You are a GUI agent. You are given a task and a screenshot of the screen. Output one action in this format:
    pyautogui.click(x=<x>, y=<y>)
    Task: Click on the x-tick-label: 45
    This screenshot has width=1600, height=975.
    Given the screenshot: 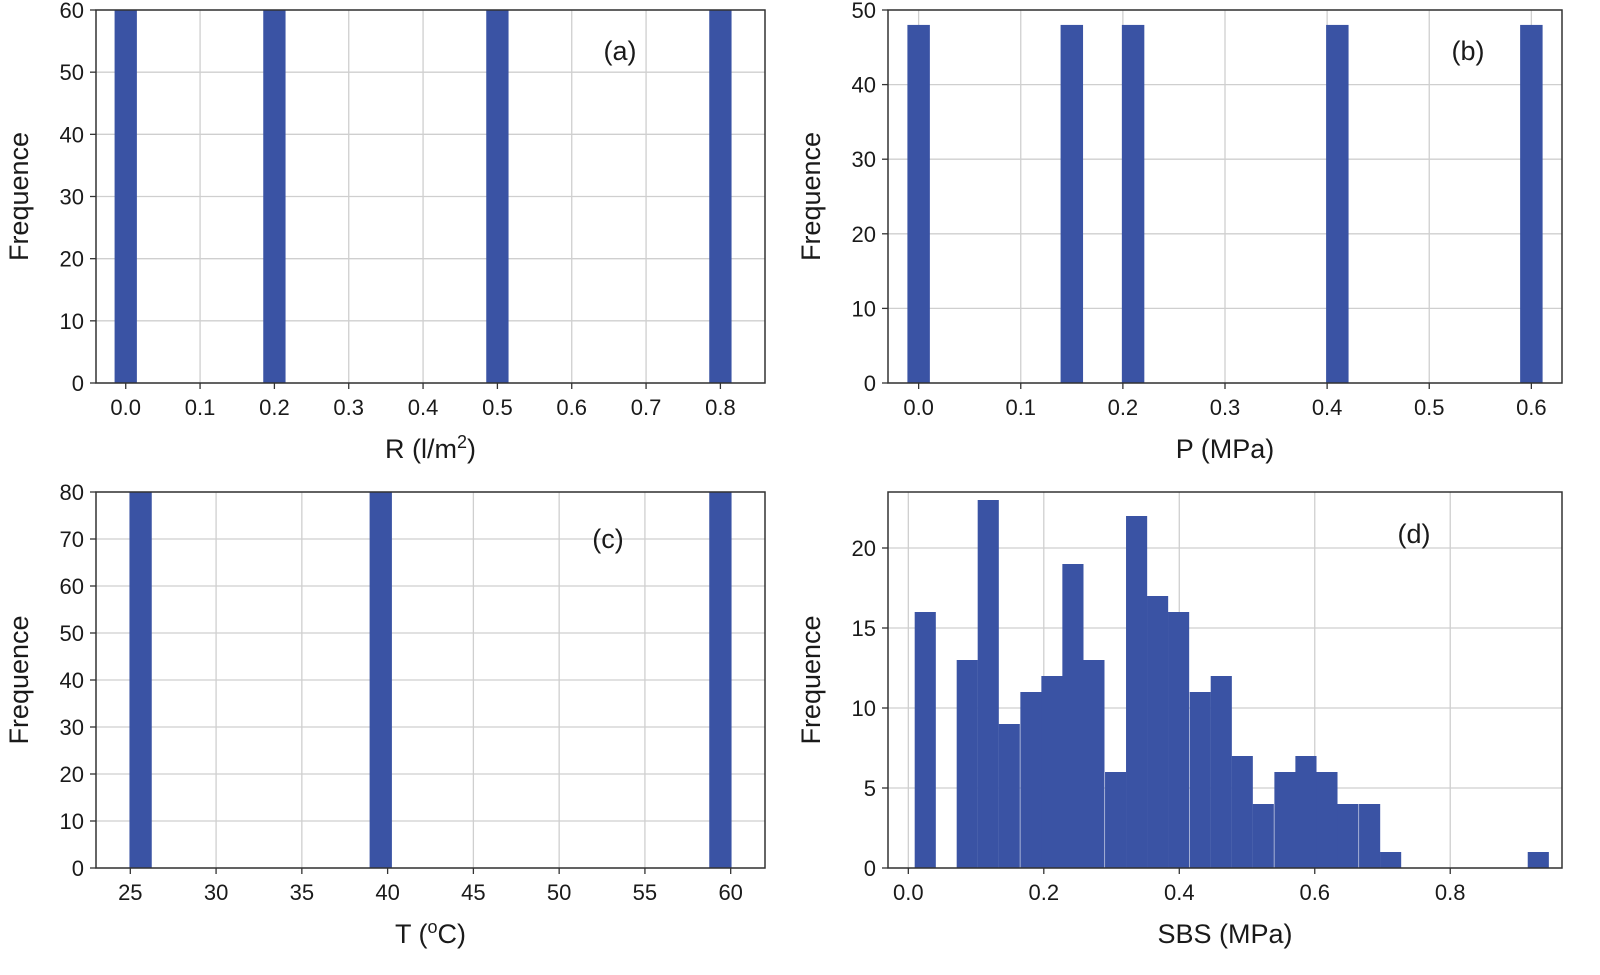 What is the action you would take?
    pyautogui.click(x=473, y=892)
    